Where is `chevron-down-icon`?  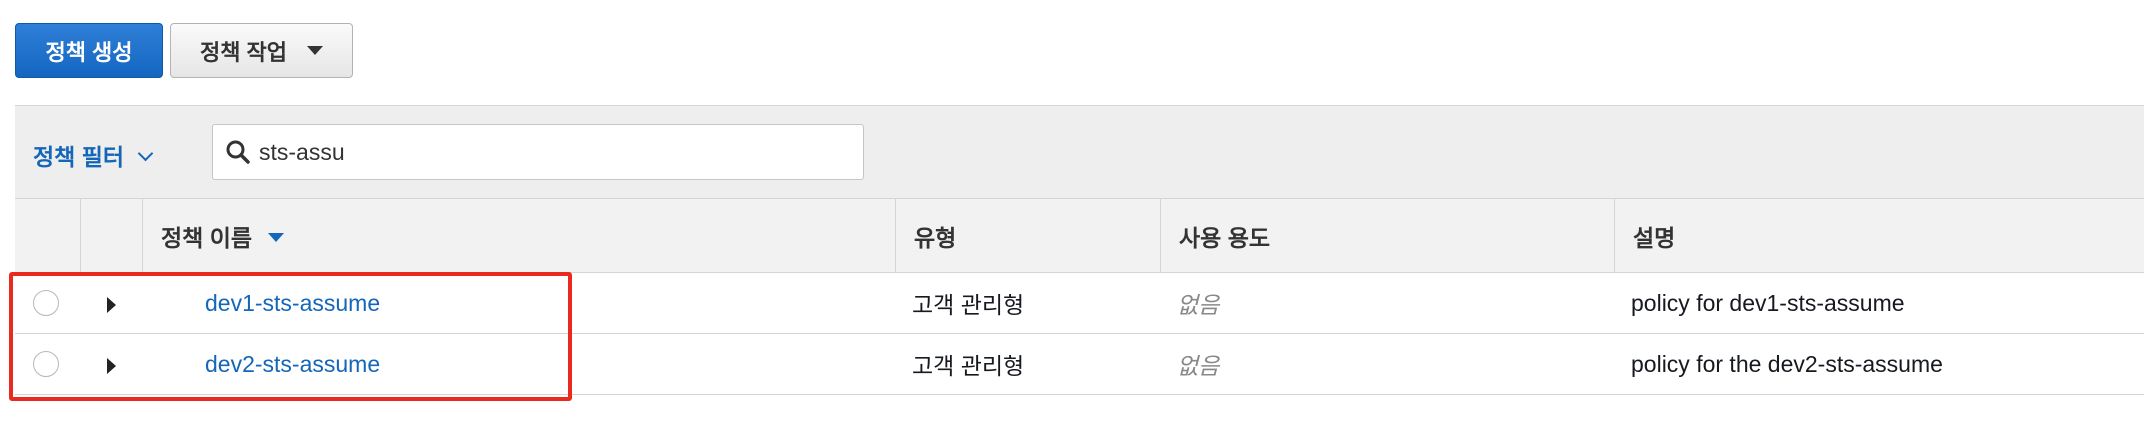
chevron-down-icon is located at coordinates (145, 153).